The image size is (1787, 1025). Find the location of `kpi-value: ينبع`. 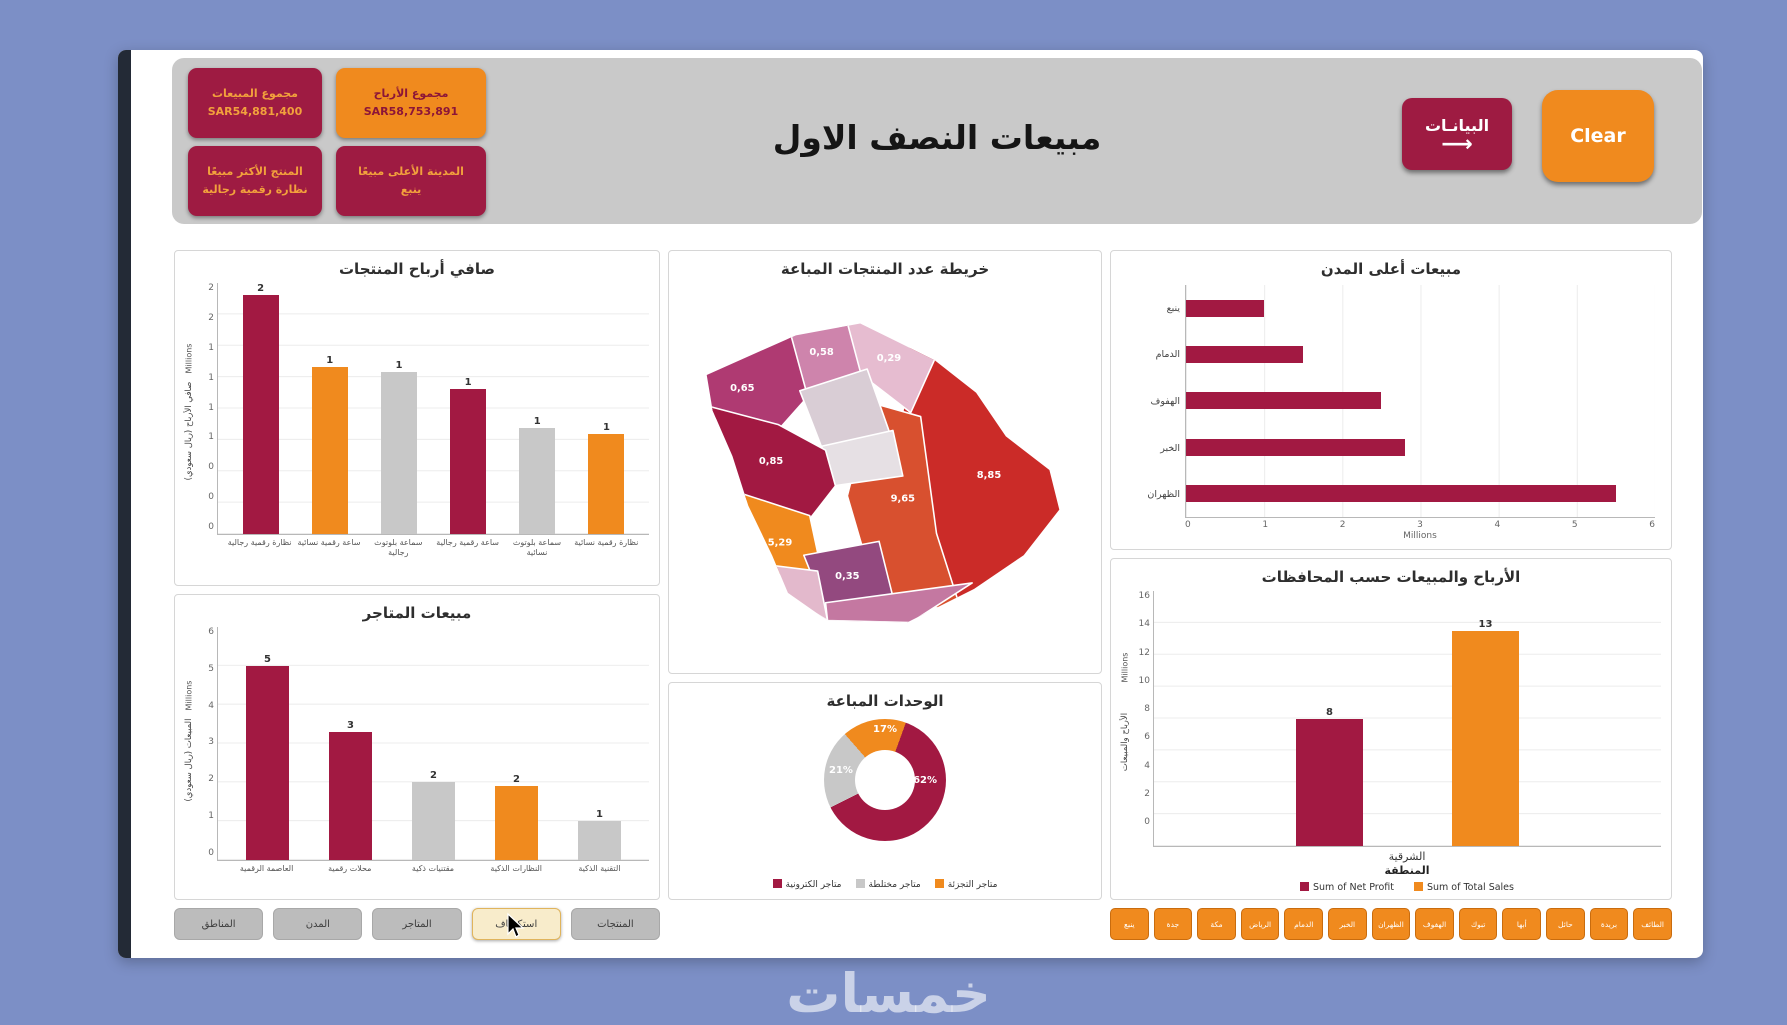

kpi-value: ينبع is located at coordinates (411, 189).